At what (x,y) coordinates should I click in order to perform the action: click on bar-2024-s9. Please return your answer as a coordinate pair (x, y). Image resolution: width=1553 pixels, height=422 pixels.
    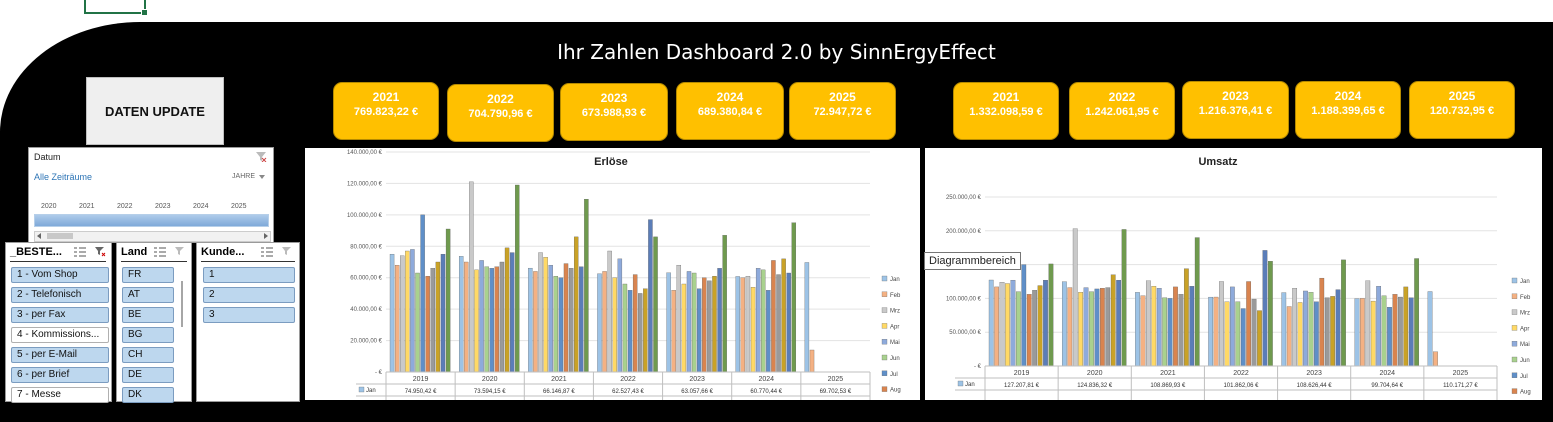
    Looking at the image, I should click on (1406, 326).